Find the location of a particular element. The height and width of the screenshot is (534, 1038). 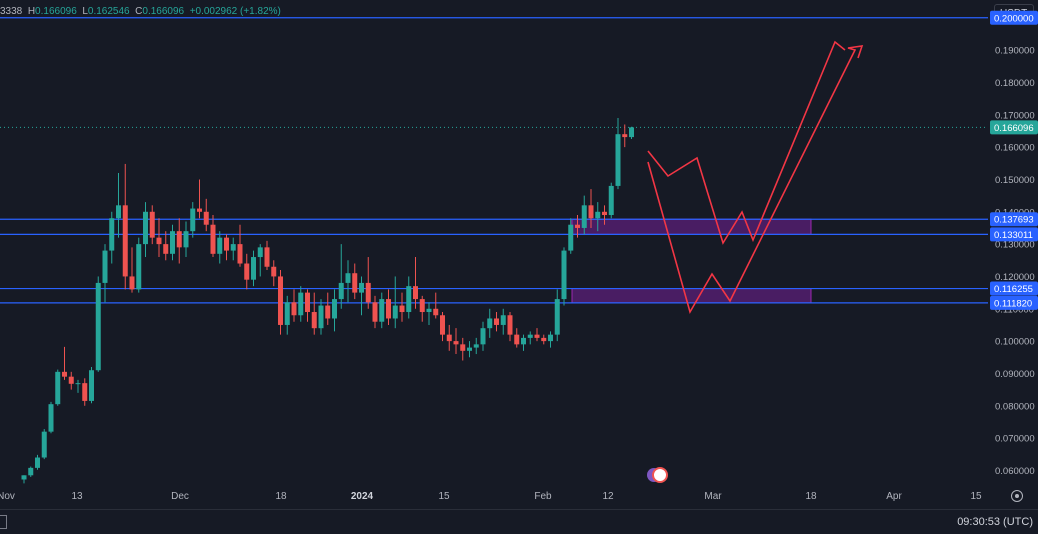

time-tick-label: Dec is located at coordinates (180, 496).